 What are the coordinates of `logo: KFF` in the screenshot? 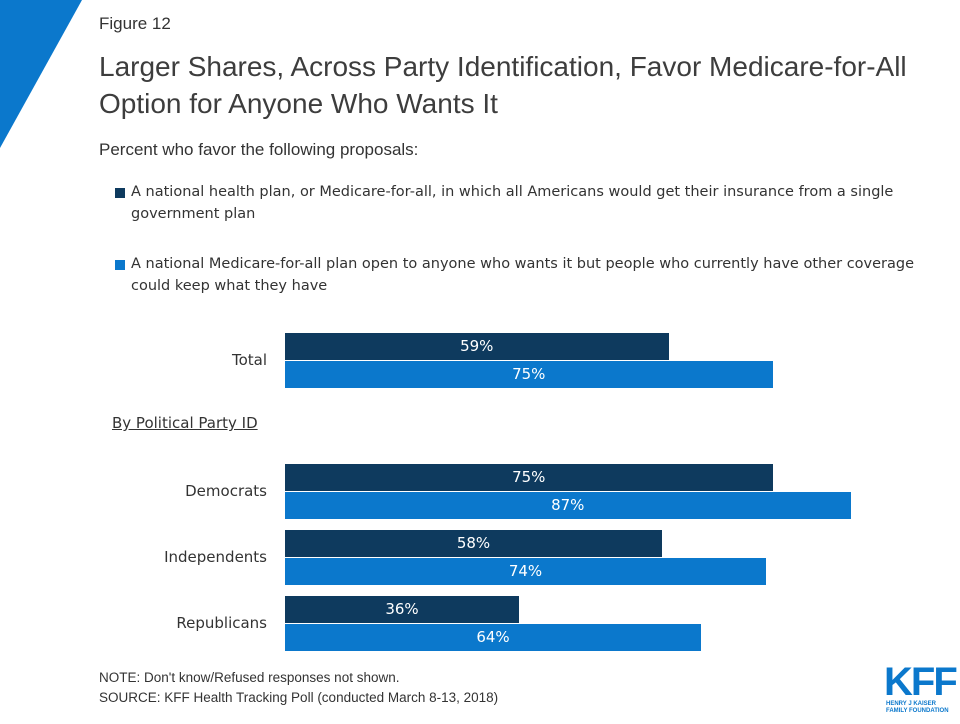 It's located at (921, 682).